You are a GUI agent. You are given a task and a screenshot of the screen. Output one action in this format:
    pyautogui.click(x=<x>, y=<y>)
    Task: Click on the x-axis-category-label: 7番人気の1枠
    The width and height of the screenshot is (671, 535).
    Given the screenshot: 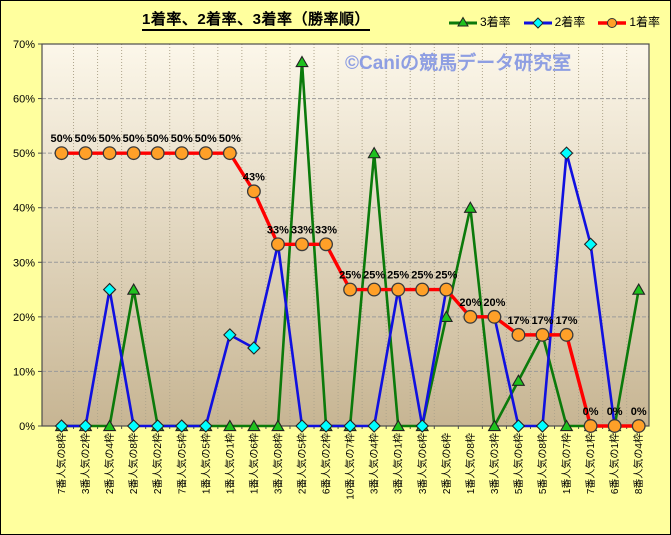 What is the action you would take?
    pyautogui.click(x=590, y=463)
    